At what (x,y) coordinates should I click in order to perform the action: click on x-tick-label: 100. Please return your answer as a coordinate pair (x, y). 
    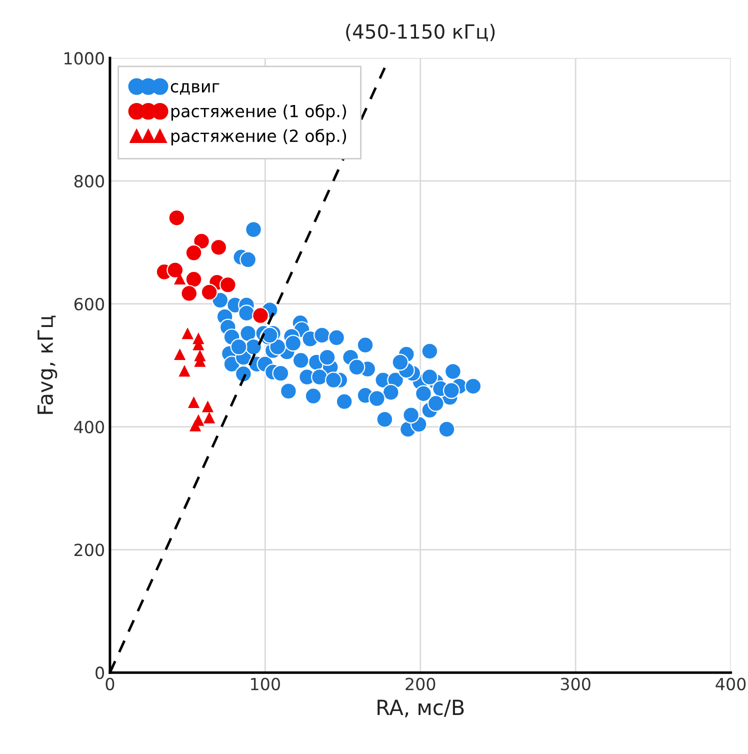
    Looking at the image, I should click on (265, 684).